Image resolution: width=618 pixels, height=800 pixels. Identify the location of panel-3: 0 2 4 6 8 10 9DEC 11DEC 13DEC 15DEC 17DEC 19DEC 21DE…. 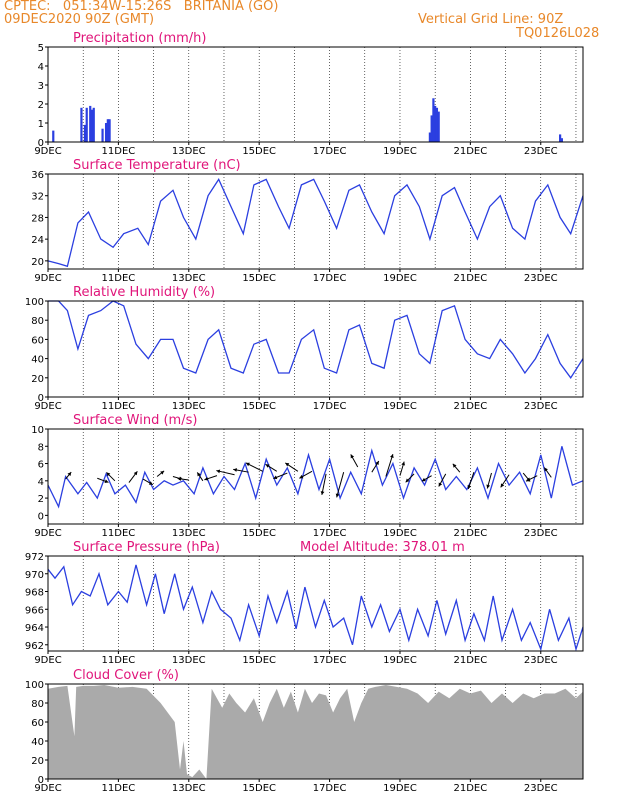
(307, 476).